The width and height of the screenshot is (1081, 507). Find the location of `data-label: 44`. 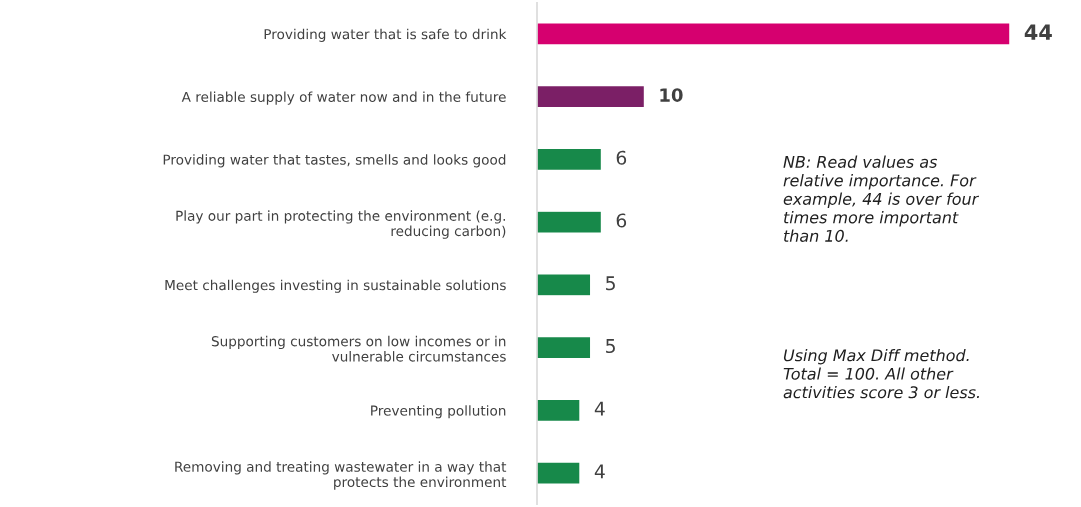

data-label: 44 is located at coordinates (1038, 32).